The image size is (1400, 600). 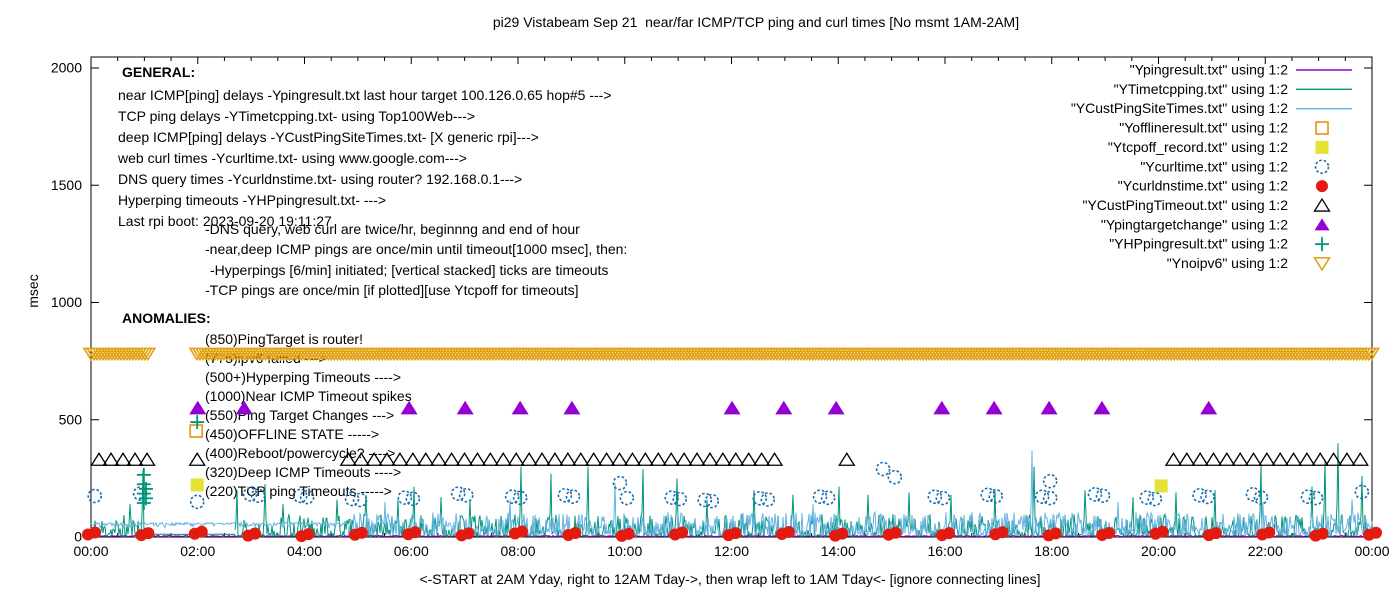 What do you see at coordinates (299, 415) in the screenshot?
I see `anomaly-line: (550)Ping Target Changes --->` at bounding box center [299, 415].